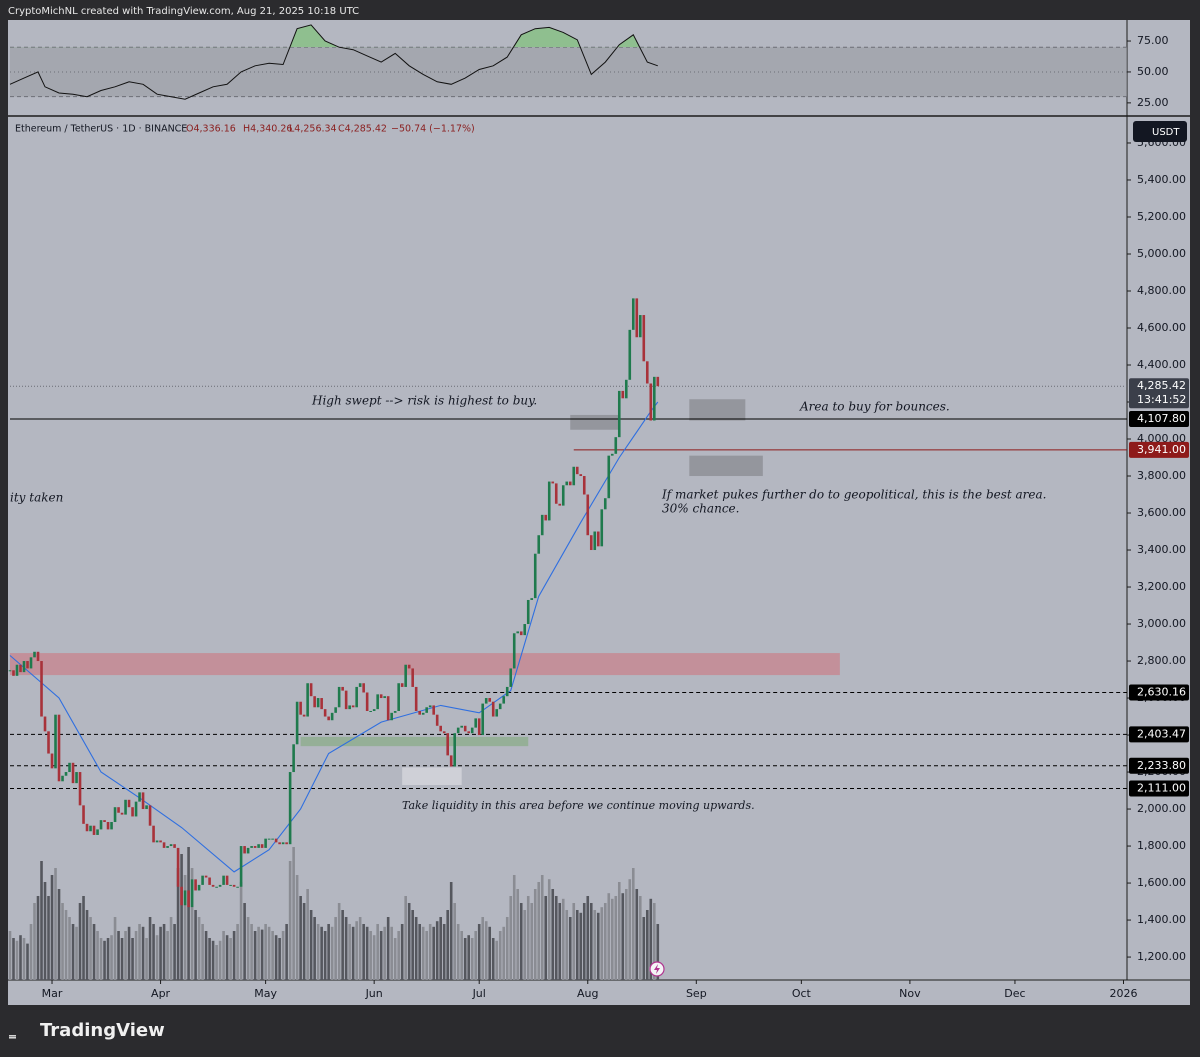  I want to click on y-tick-label: 4,800.00, so click(1161, 290).